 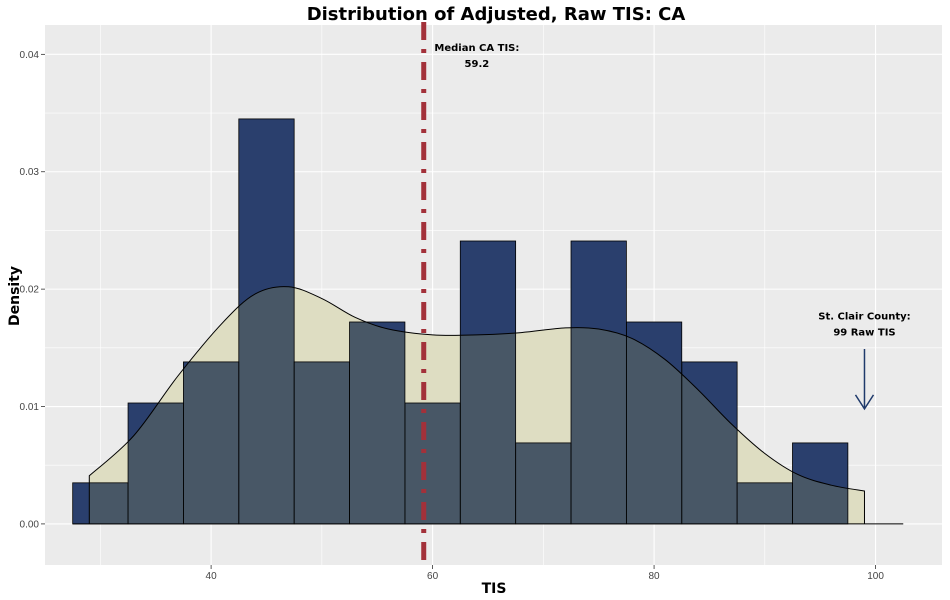 I want to click on x-tick-label: 80, so click(x=655, y=576).